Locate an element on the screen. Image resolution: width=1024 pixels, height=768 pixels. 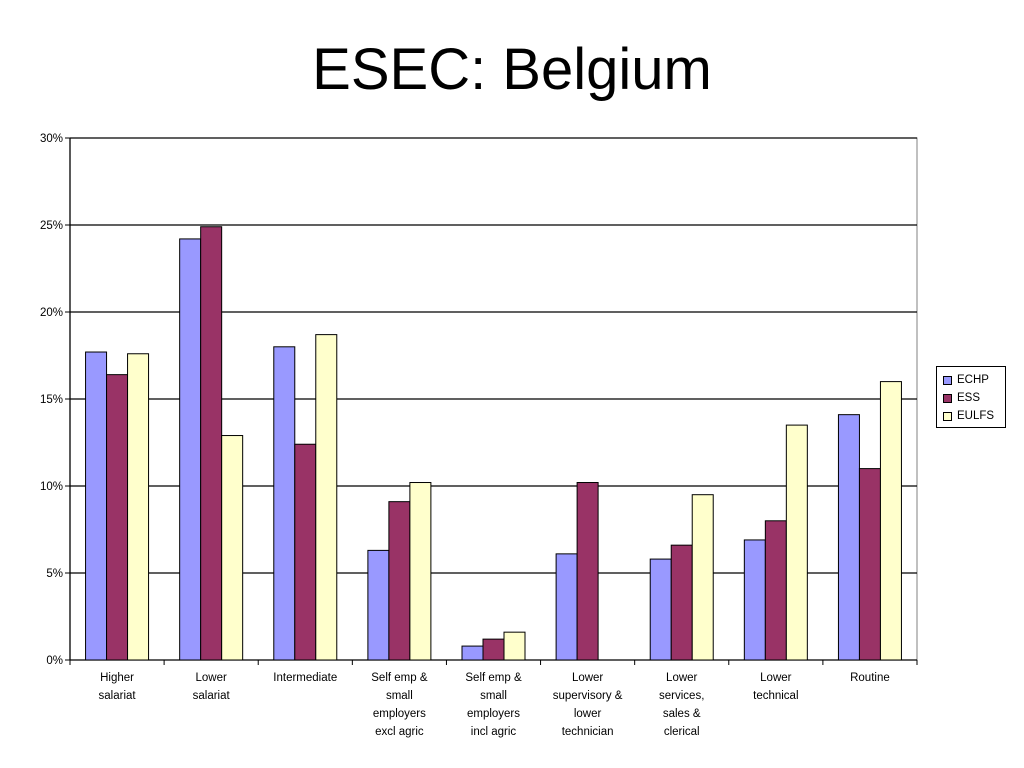
x-tick-label: Self emp & small employers incl agric is located at coordinates (493, 705).